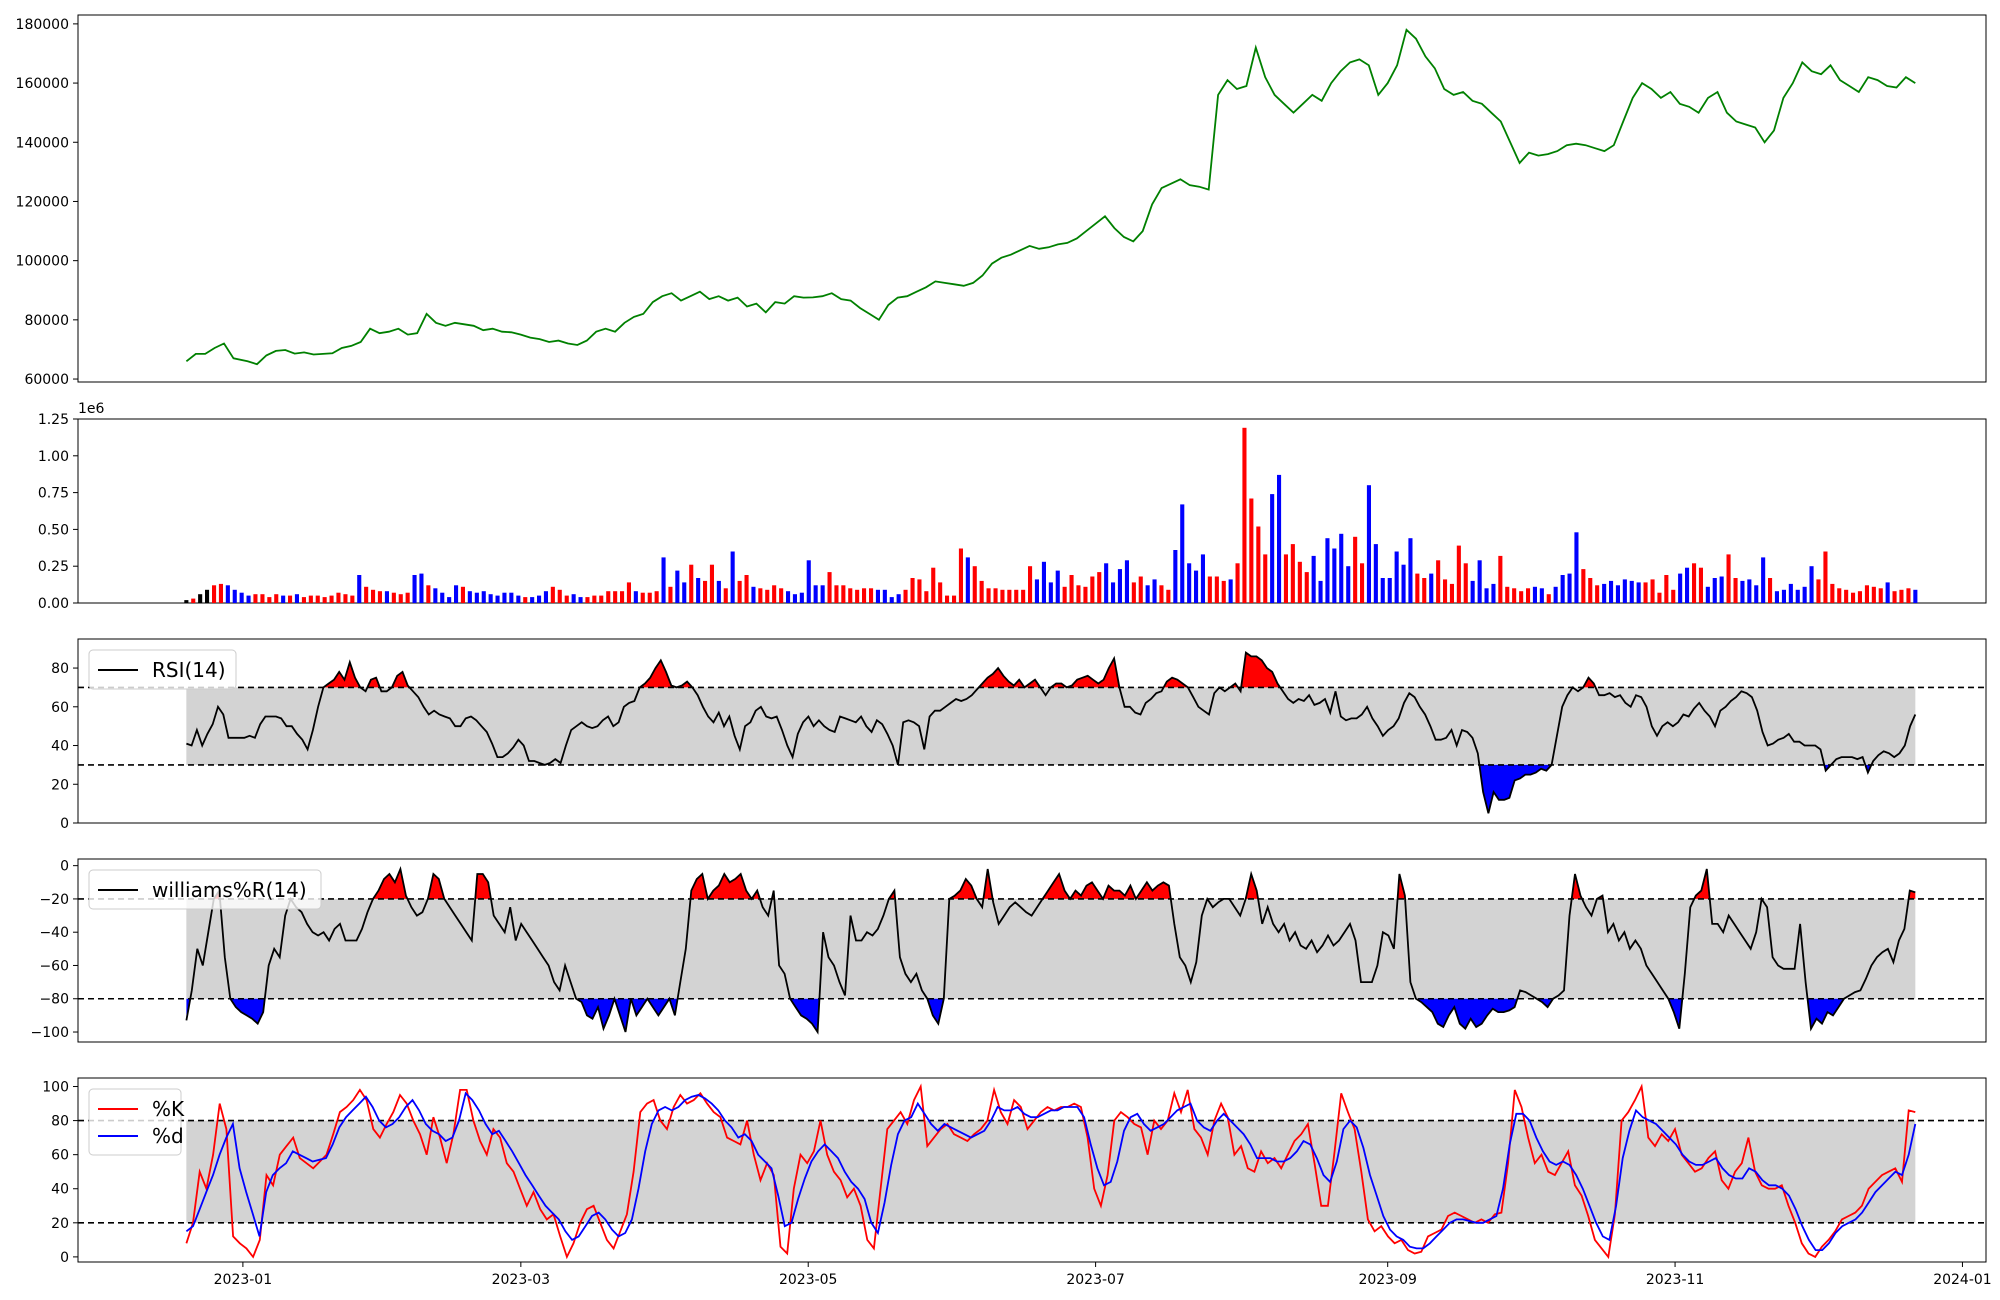 The image size is (2000, 1300). What do you see at coordinates (46, 321) in the screenshot?
I see `price-ytick-label: 80000` at bounding box center [46, 321].